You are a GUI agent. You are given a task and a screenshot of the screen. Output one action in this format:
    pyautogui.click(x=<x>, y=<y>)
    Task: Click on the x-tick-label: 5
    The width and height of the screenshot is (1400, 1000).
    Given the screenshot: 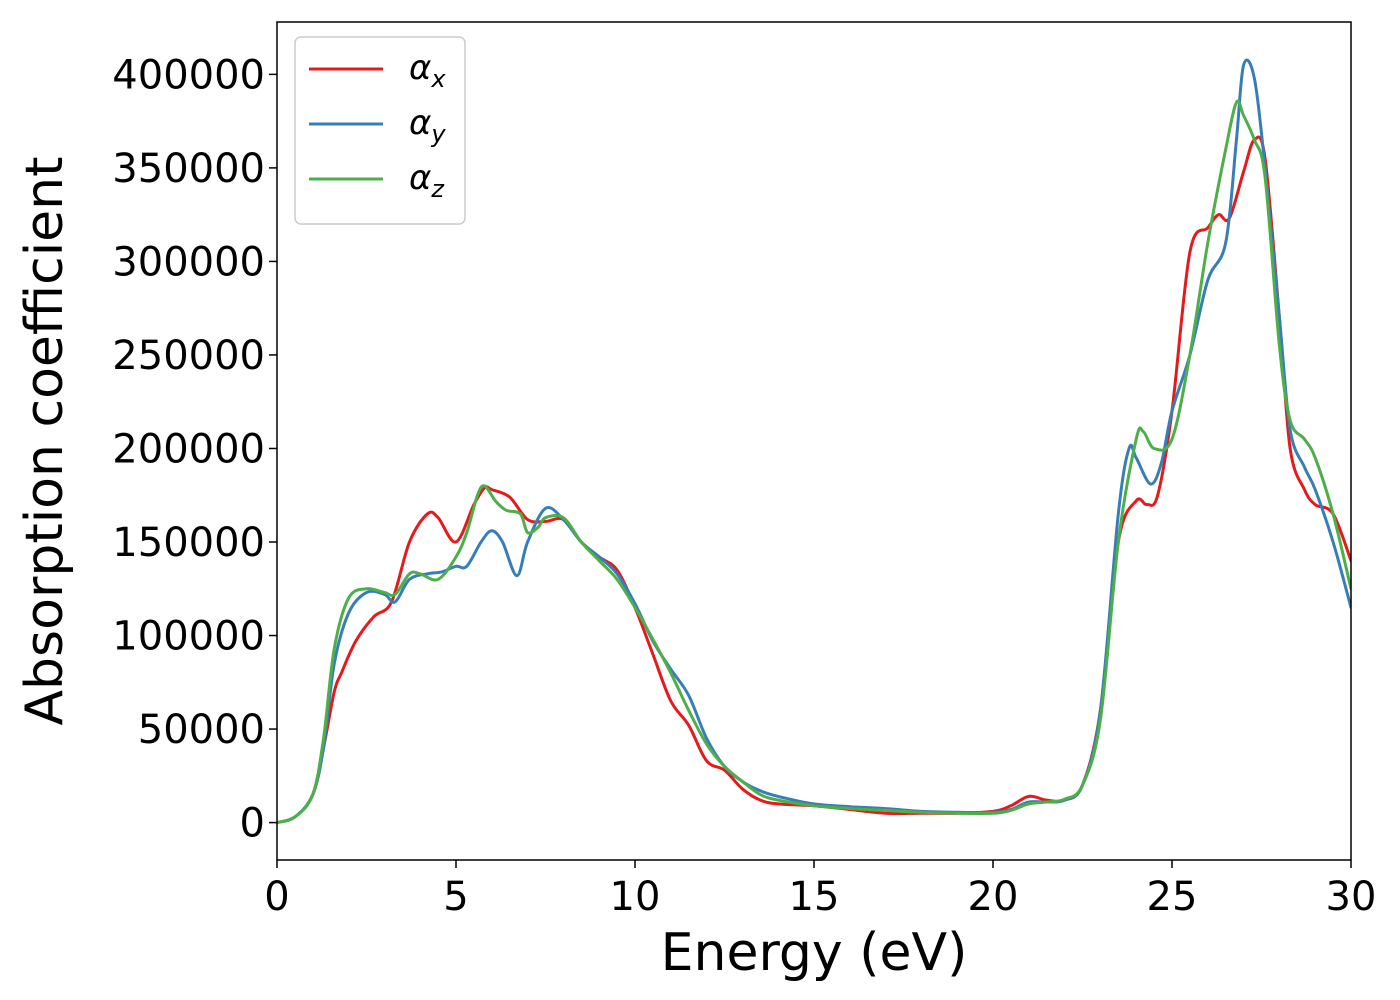 What is the action you would take?
    pyautogui.click(x=455, y=897)
    